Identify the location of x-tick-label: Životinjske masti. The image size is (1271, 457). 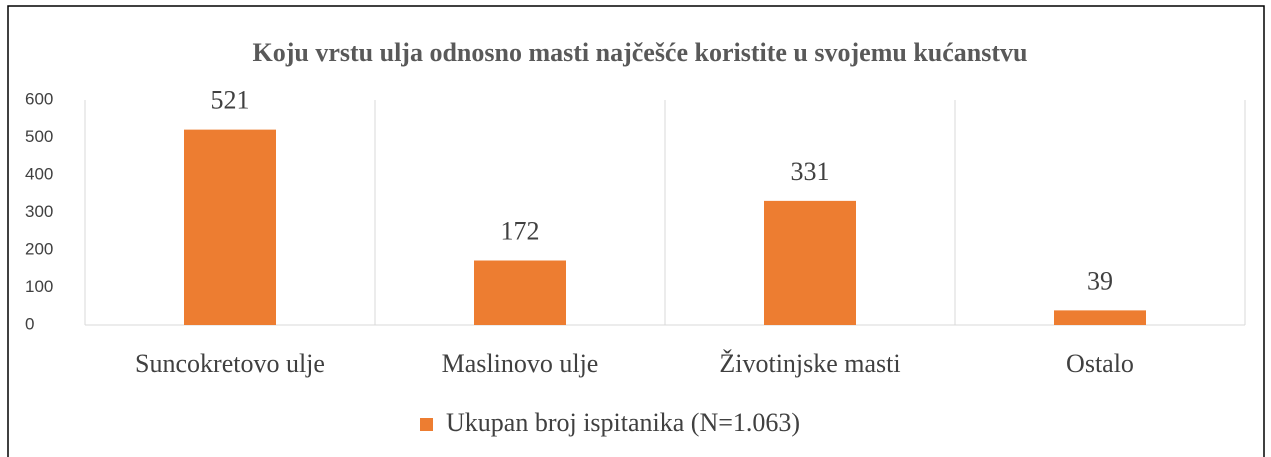
(809, 363).